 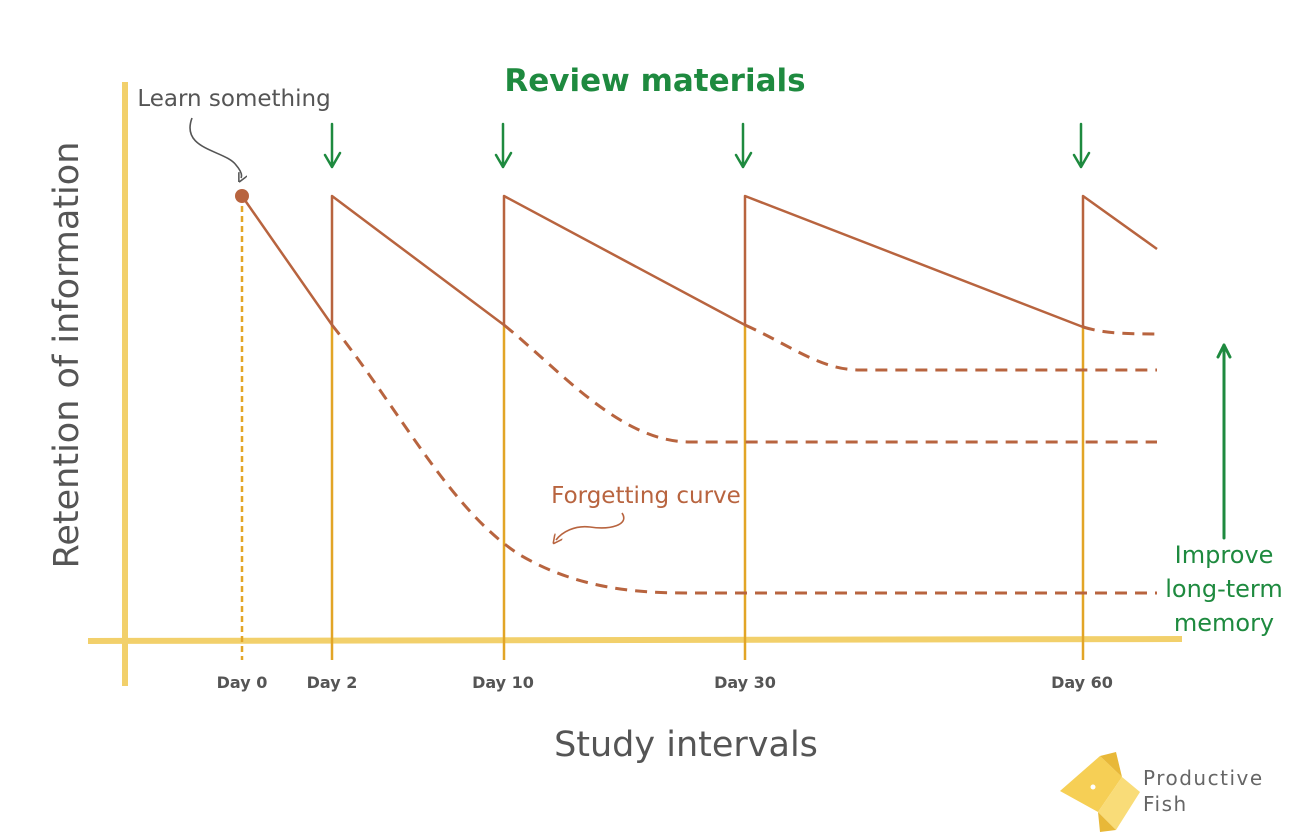 What do you see at coordinates (646, 496) in the screenshot?
I see `forgetting-curve-label: Forgetting curve` at bounding box center [646, 496].